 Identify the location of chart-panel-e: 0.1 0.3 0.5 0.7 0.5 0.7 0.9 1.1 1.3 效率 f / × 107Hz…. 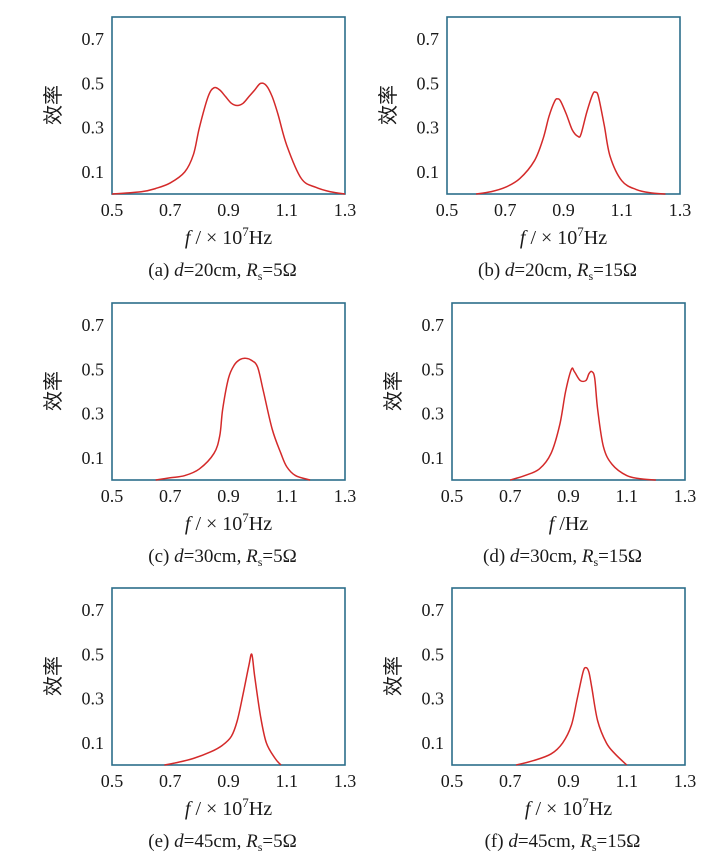
(199, 720).